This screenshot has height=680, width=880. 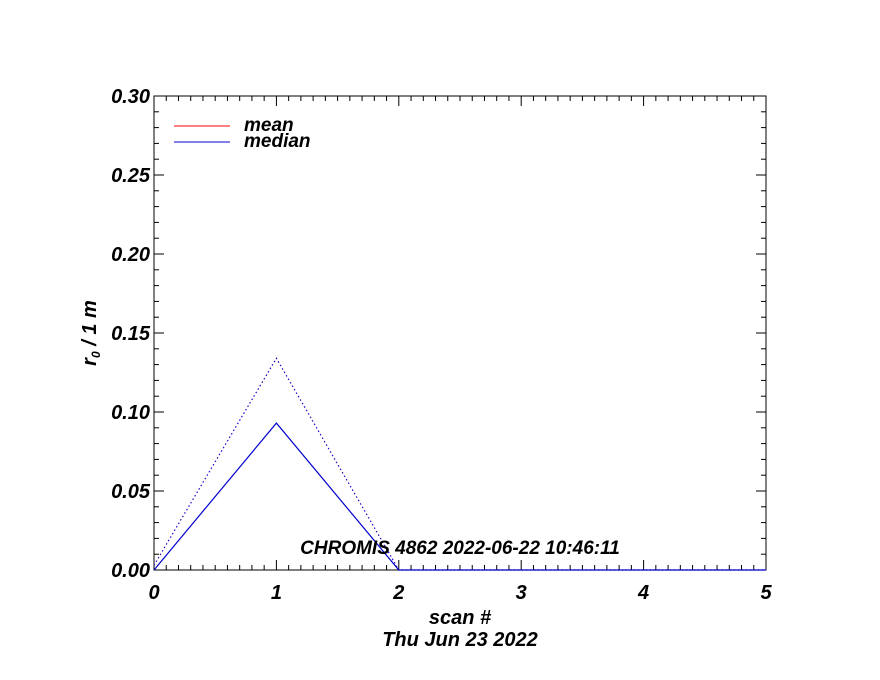 What do you see at coordinates (90, 325) in the screenshot?
I see `y-axis-label-rest: / 1 m` at bounding box center [90, 325].